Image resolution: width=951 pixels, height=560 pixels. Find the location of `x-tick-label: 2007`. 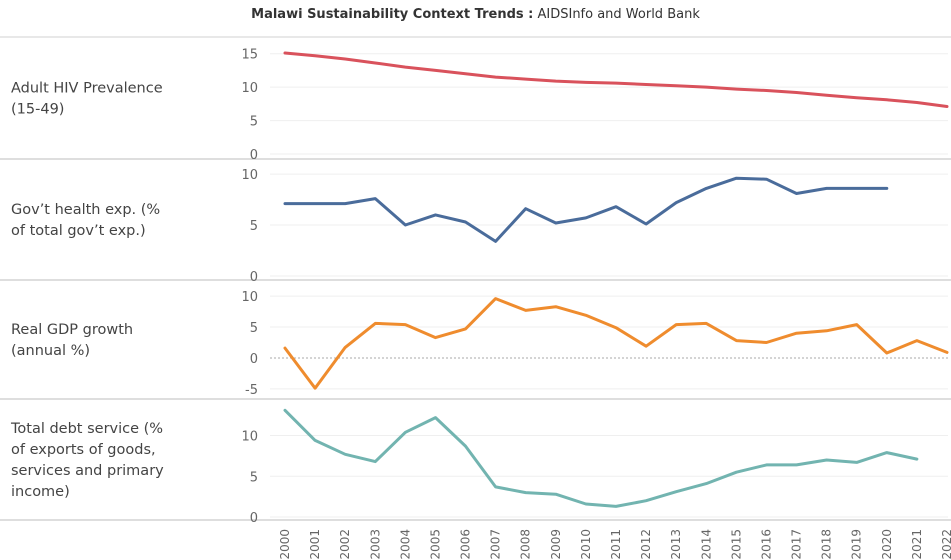

x-tick-label: 2007 is located at coordinates (496, 544).